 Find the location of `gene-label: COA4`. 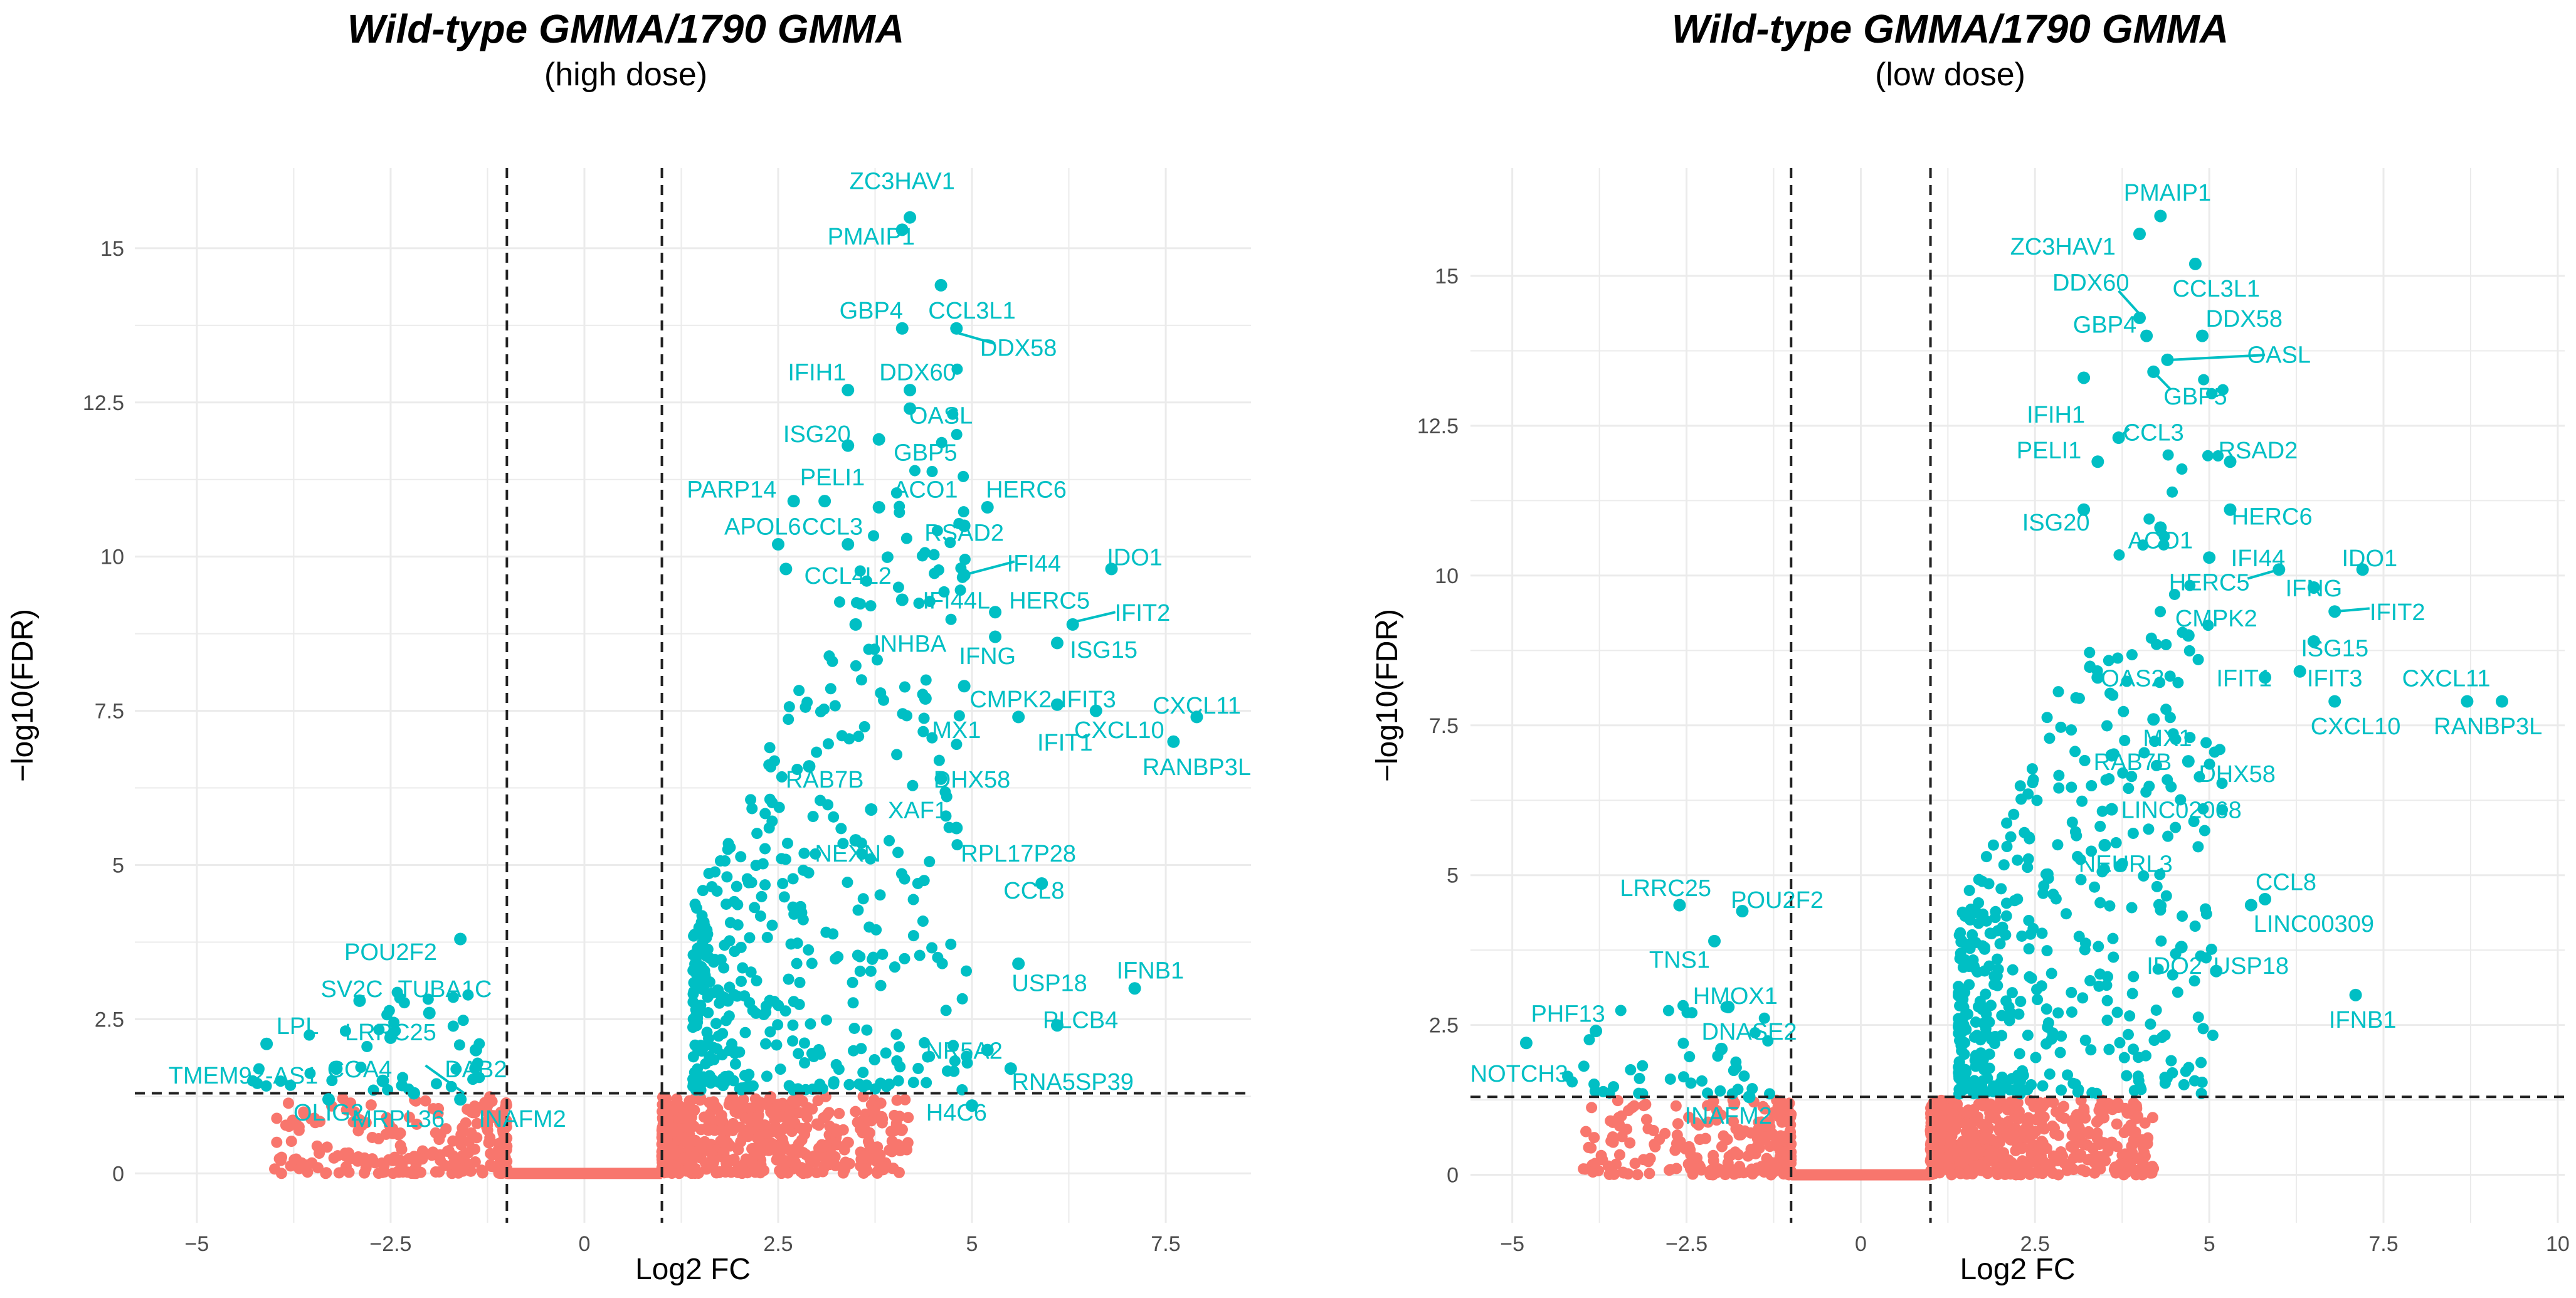

gene-label: COA4 is located at coordinates (359, 1070).